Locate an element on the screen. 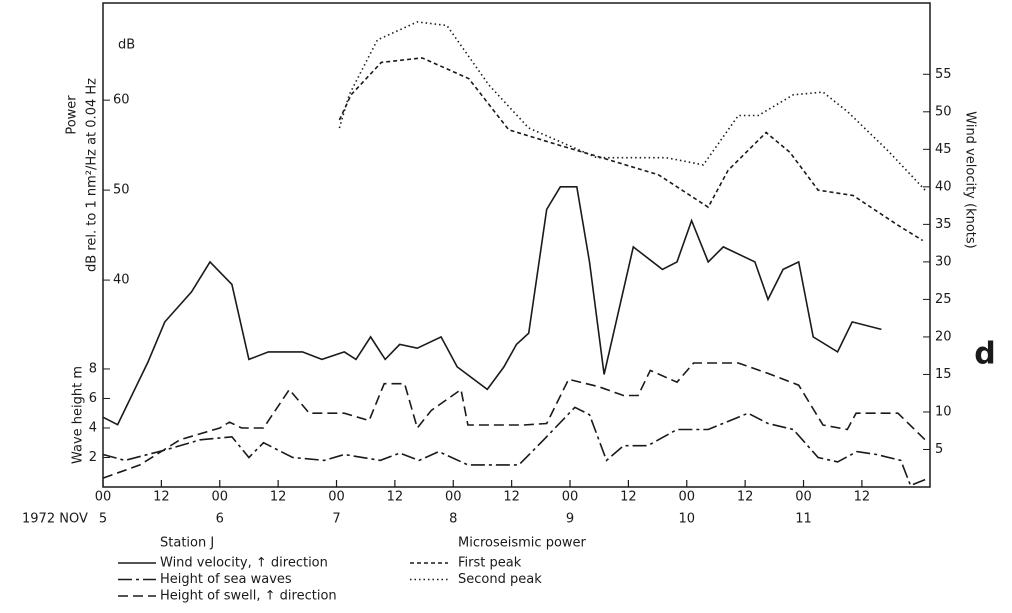 Image resolution: width=1012 pixels, height=613 pixels. y3-tick-label: 4 is located at coordinates (93, 427).